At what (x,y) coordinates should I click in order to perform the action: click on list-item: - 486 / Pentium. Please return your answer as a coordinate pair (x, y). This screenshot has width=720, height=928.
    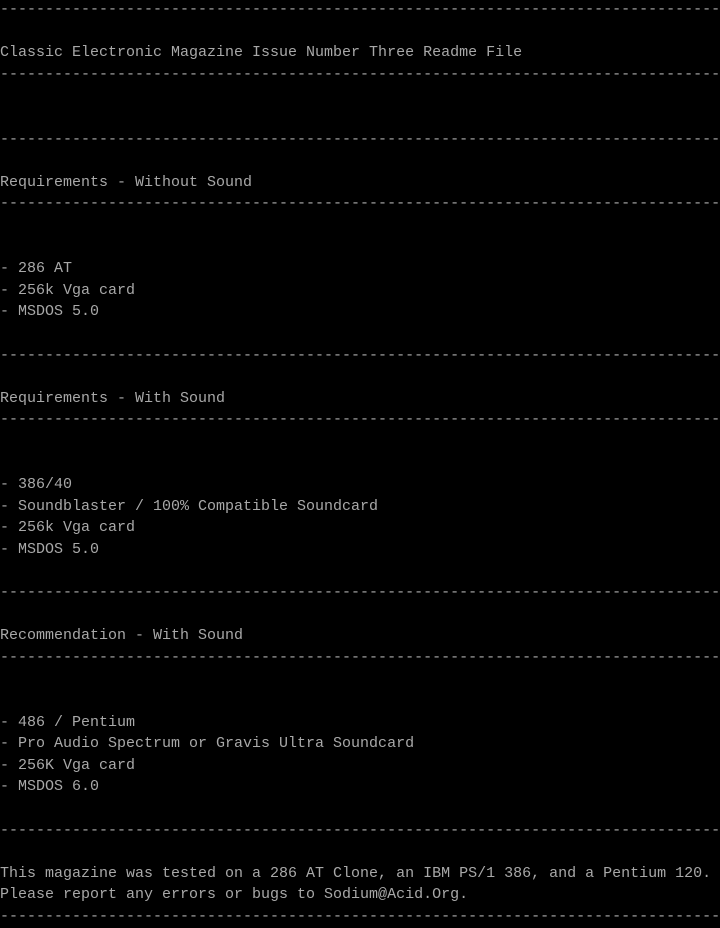
    Looking at the image, I should click on (68, 722).